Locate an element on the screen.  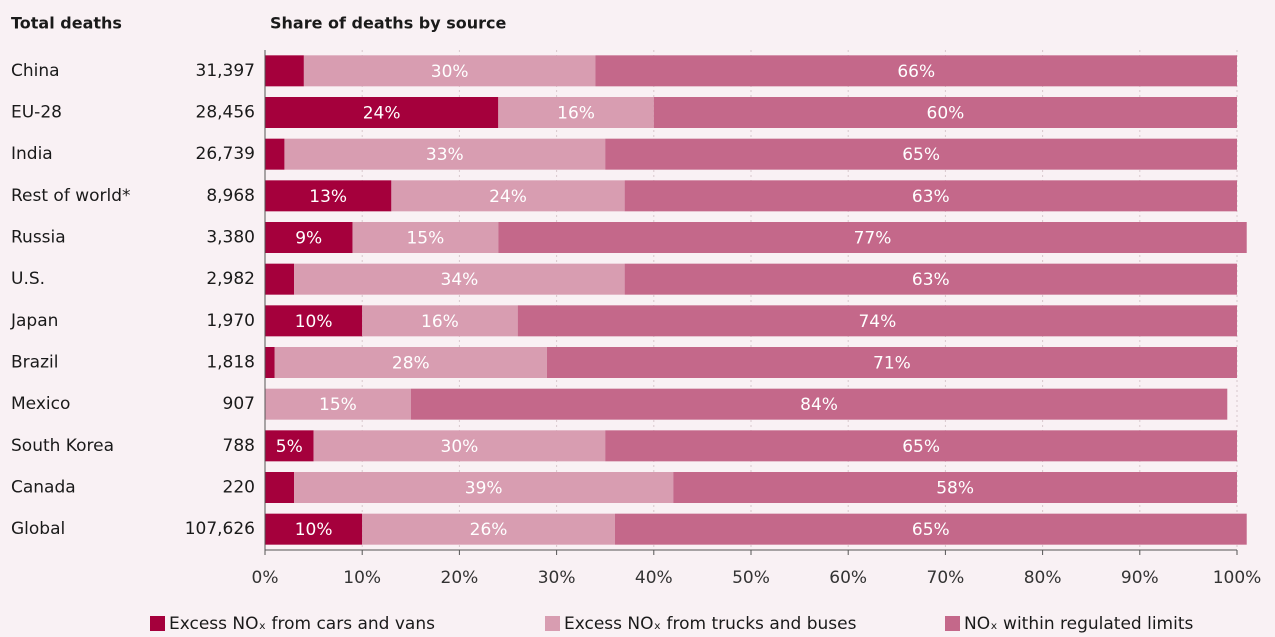
total-label: 907 is located at coordinates (239, 404).